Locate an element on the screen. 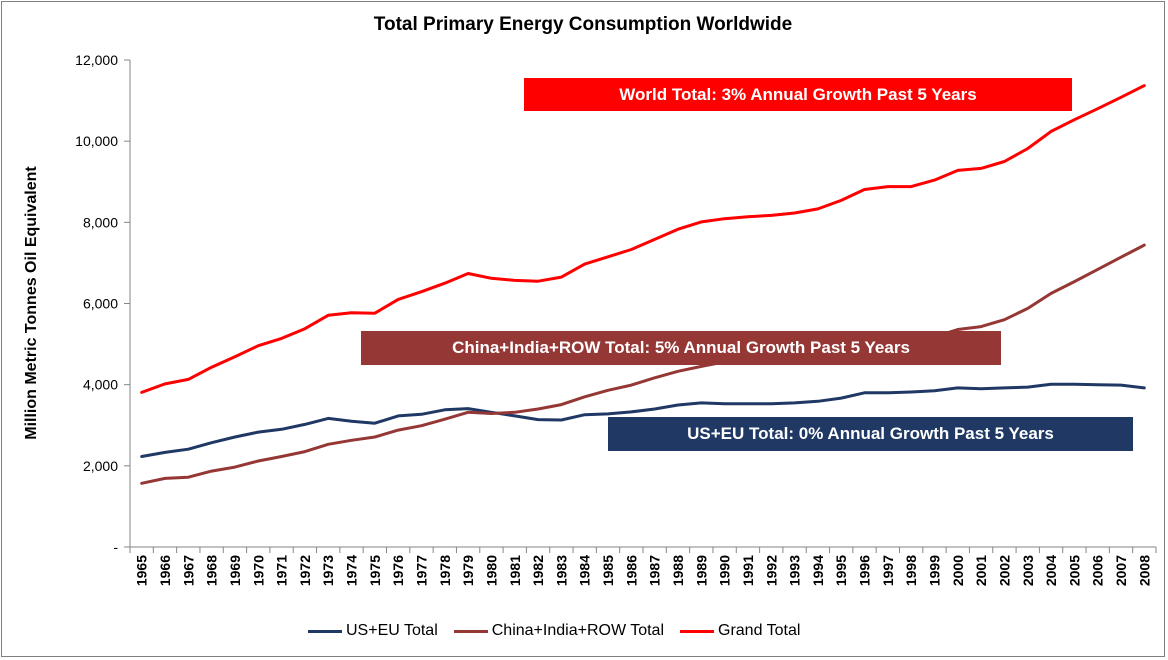 The width and height of the screenshot is (1168, 660). x-tick-label: 1981 is located at coordinates (515, 570).